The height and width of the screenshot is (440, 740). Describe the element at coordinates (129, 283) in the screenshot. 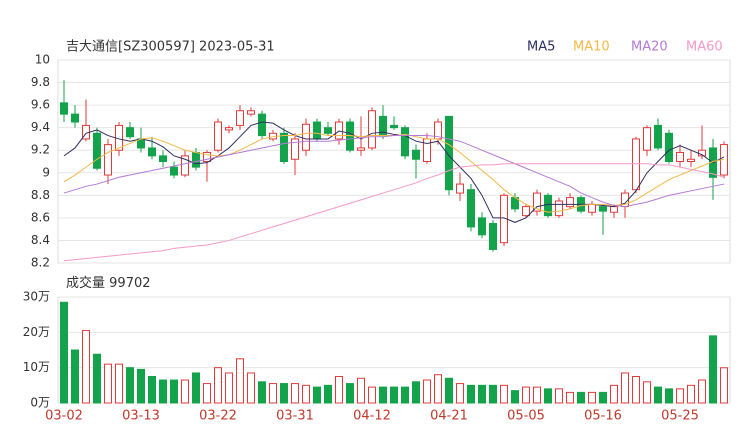

I see `volume-last: 99702` at that location.